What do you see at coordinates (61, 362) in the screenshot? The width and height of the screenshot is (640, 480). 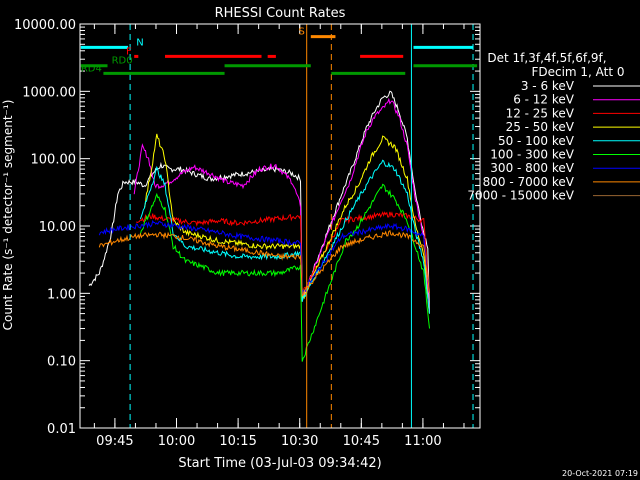 I see `y-tick-label: 0.10` at bounding box center [61, 362].